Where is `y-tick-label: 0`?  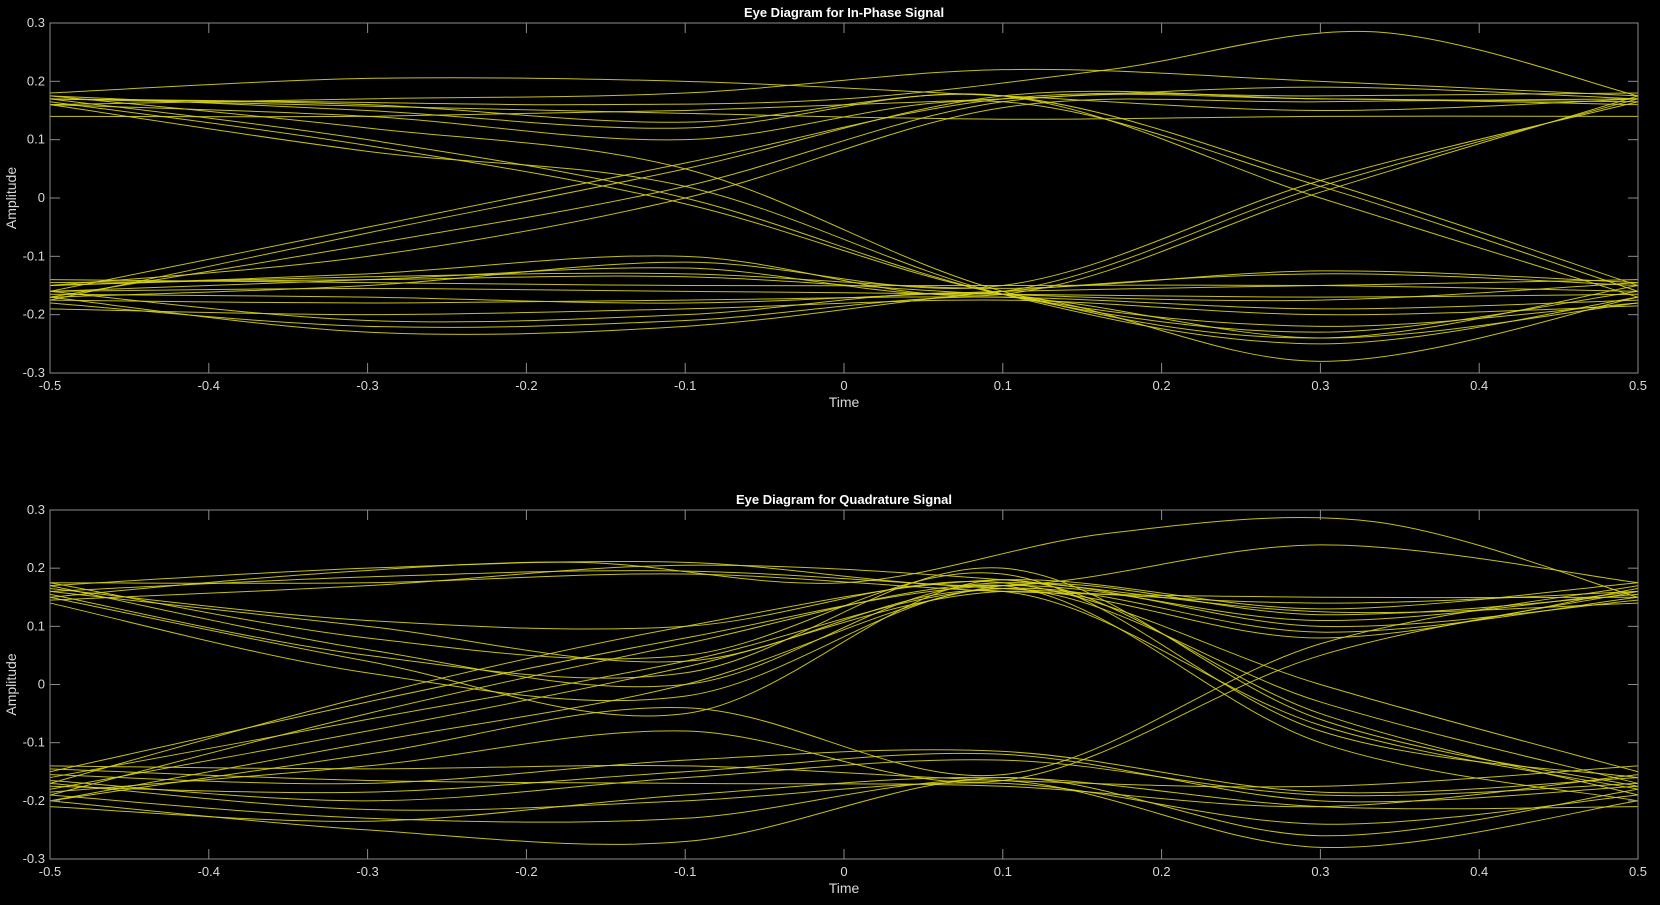
y-tick-label: 0 is located at coordinates (41, 197).